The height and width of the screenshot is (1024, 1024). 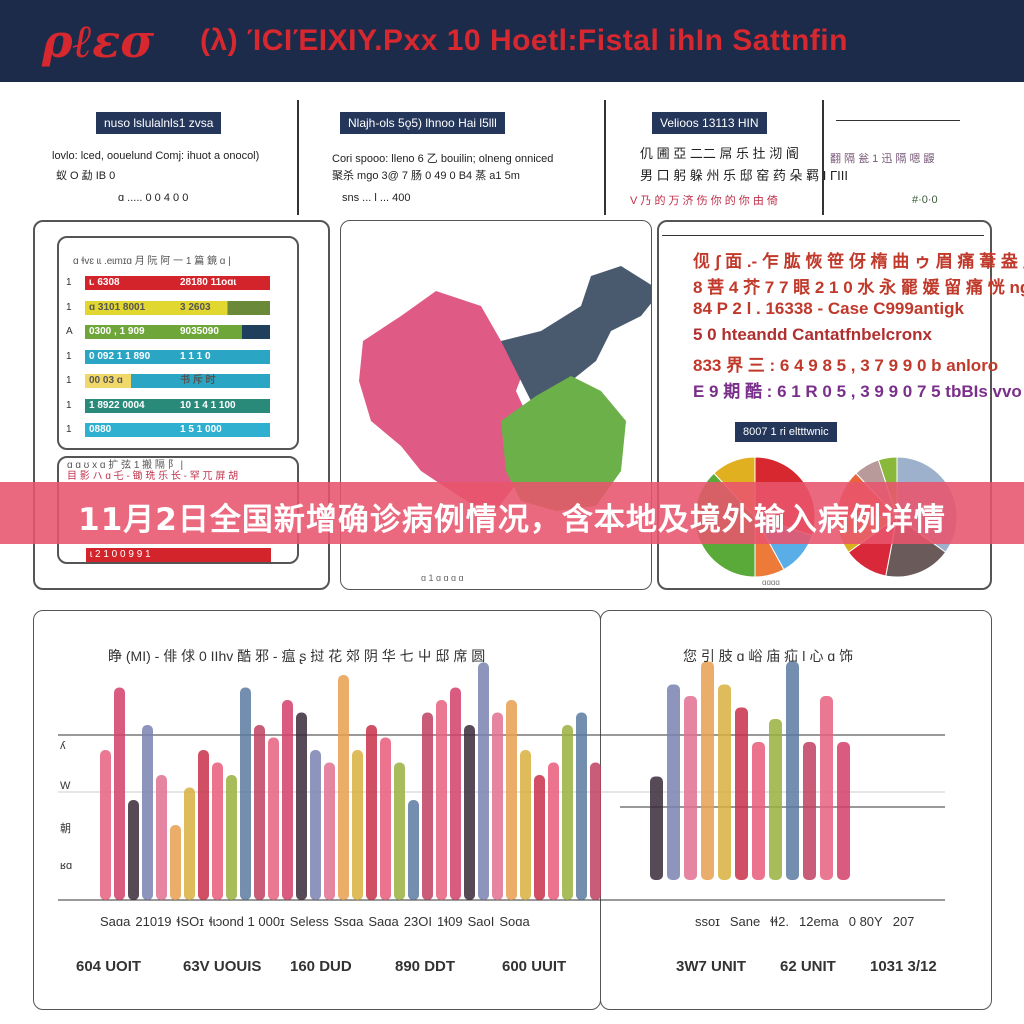 What do you see at coordinates (159, 123) in the screenshot?
I see `summary-pill-1: nuso lslulalnls1 zvsa` at bounding box center [159, 123].